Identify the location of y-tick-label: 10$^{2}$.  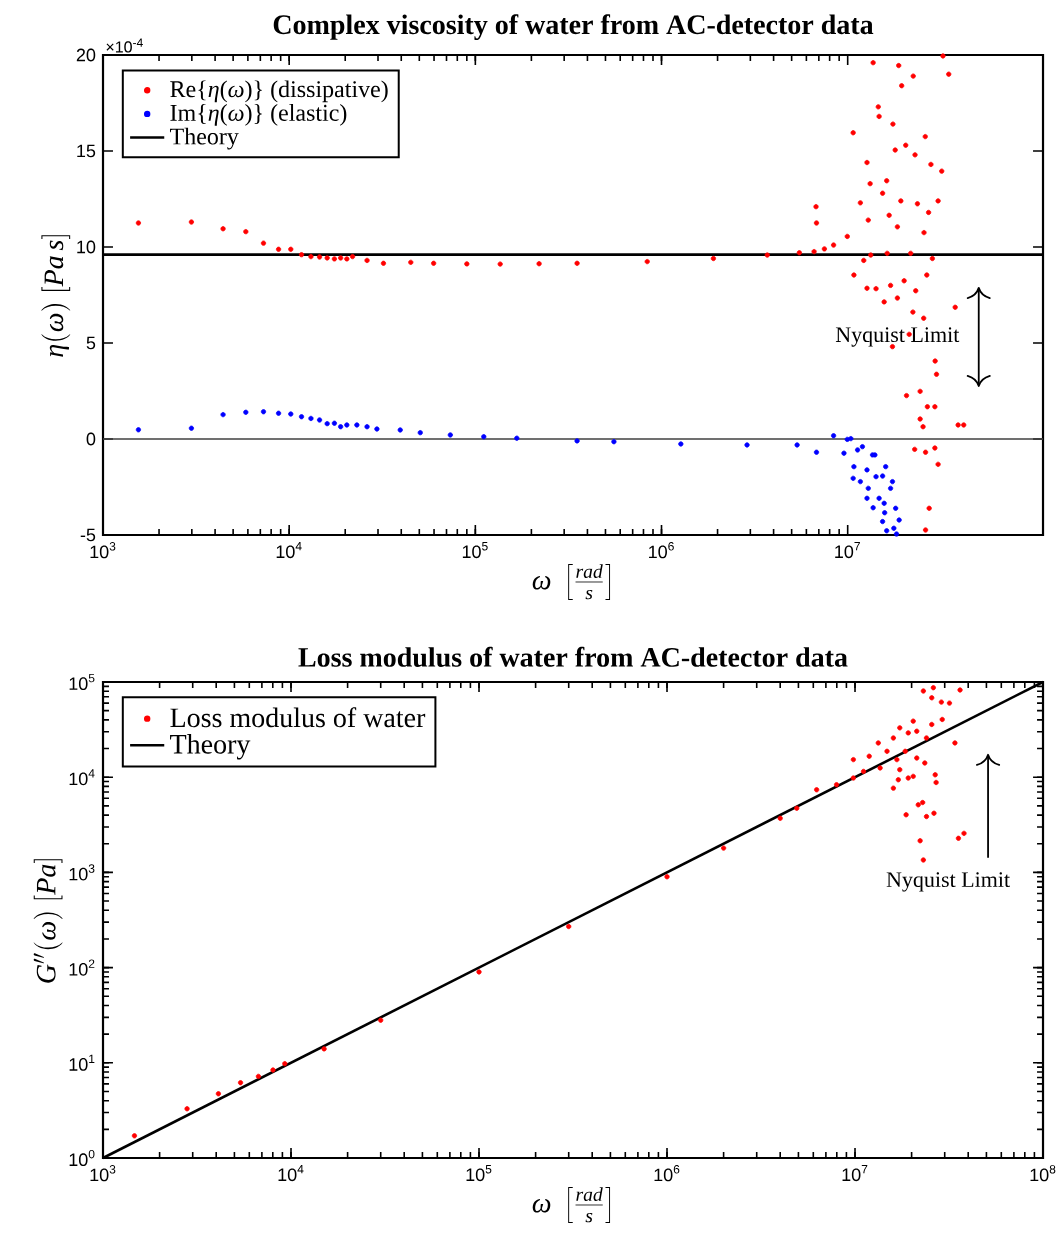
(82, 967).